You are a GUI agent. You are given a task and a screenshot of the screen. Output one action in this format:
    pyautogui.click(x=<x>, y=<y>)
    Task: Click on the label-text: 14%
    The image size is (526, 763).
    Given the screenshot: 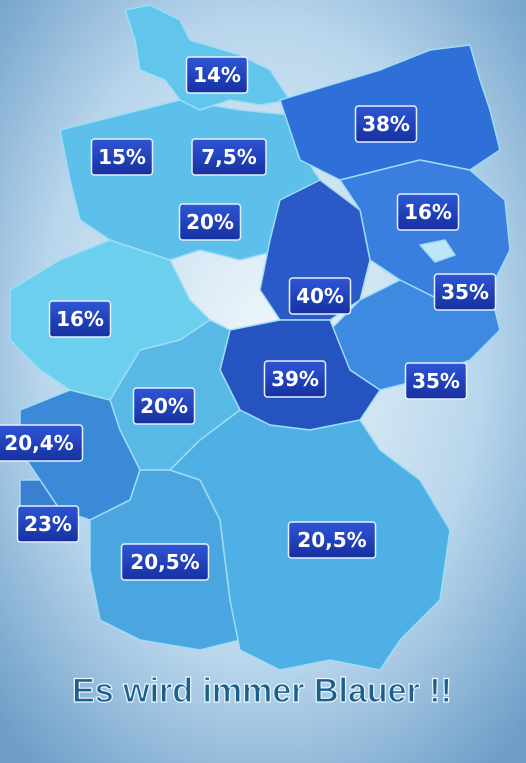 What is the action you would take?
    pyautogui.click(x=217, y=75)
    